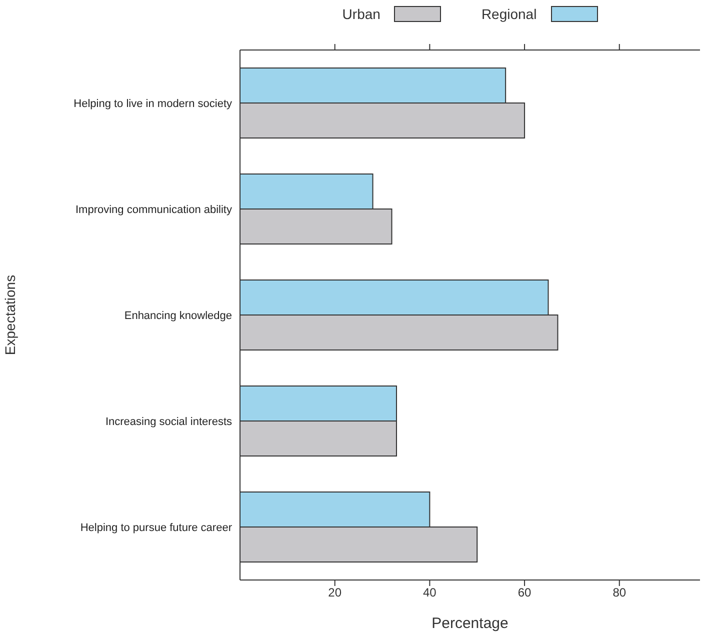 Image resolution: width=703 pixels, height=640 pixels. What do you see at coordinates (509, 14) in the screenshot?
I see `legend-label: Regional` at bounding box center [509, 14].